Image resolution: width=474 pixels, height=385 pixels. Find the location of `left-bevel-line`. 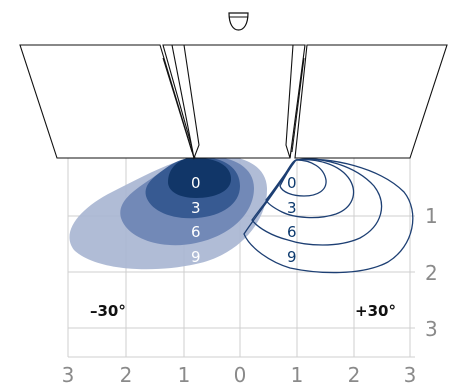

left-bevel-line is located at coordinates (177, 105).